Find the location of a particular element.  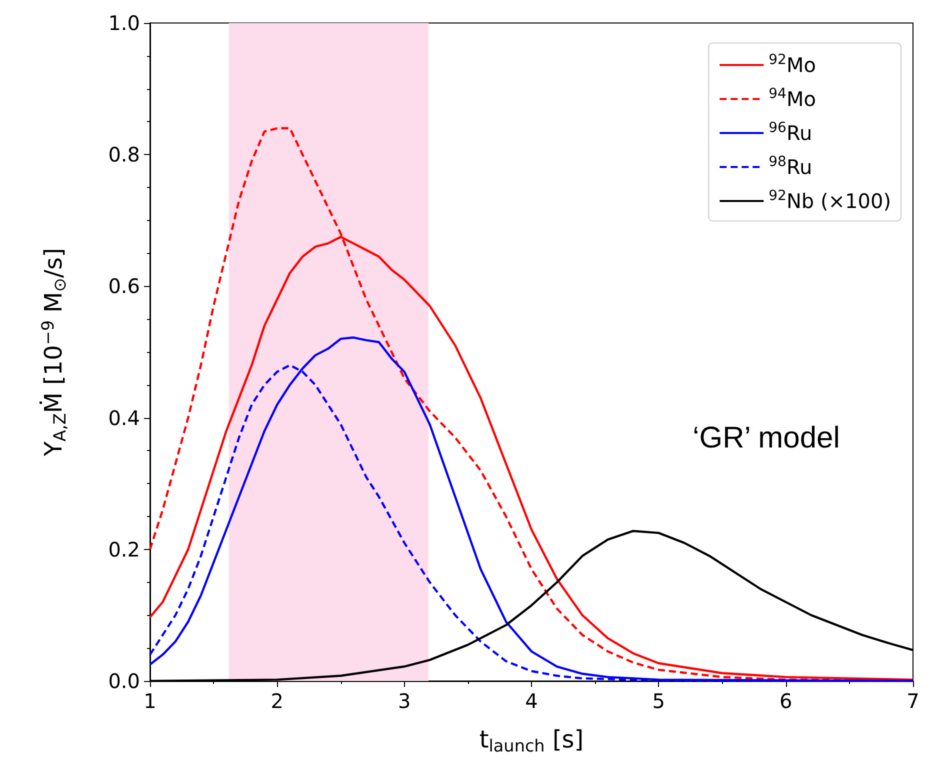

y-tick-label: 0.4 is located at coordinates (124, 418).